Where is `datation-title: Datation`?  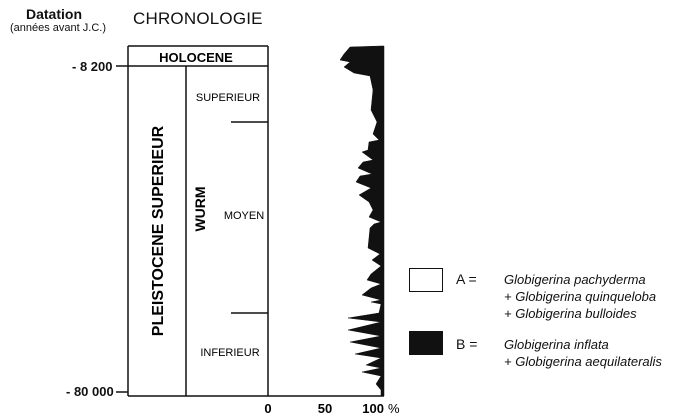
datation-title: Datation is located at coordinates (54, 14).